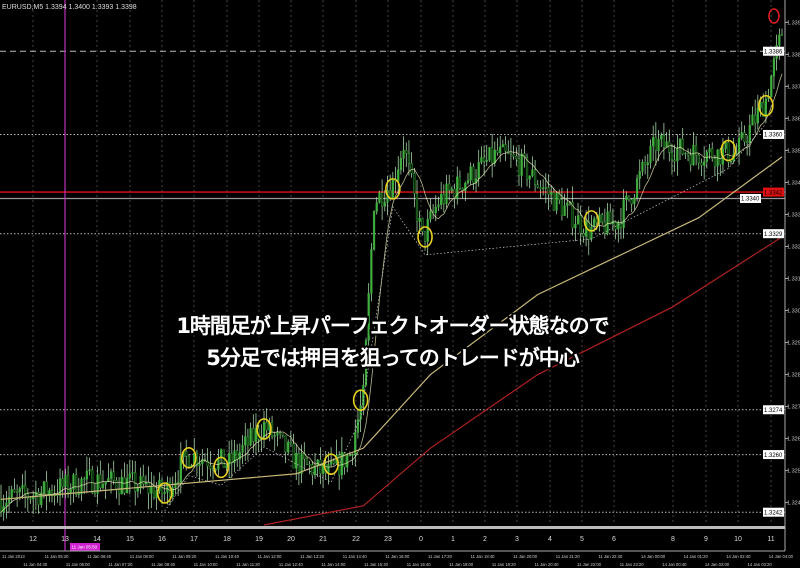  I want to click on hour-label: 11, so click(770, 539).